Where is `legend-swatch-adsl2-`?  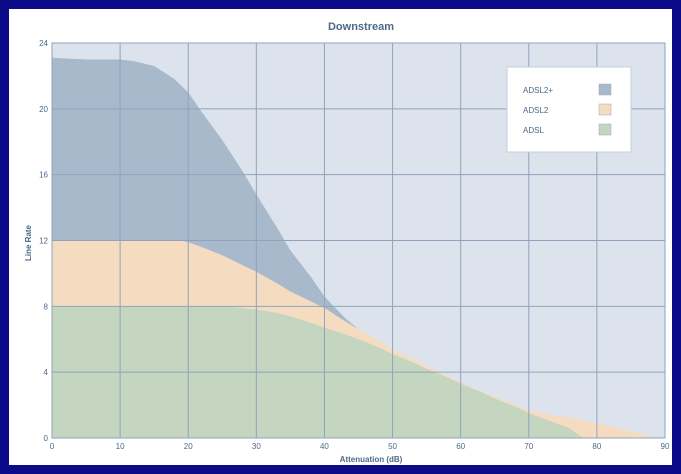 legend-swatch-adsl2- is located at coordinates (605, 89).